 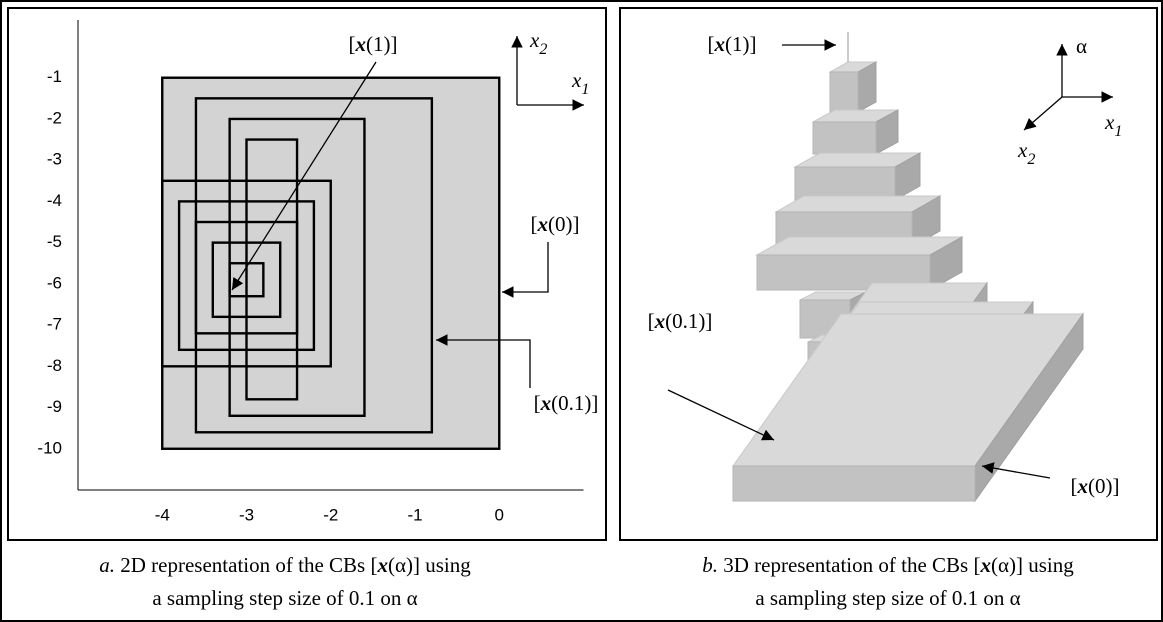 I want to click on y-tick-label: -3, so click(x=54, y=159).